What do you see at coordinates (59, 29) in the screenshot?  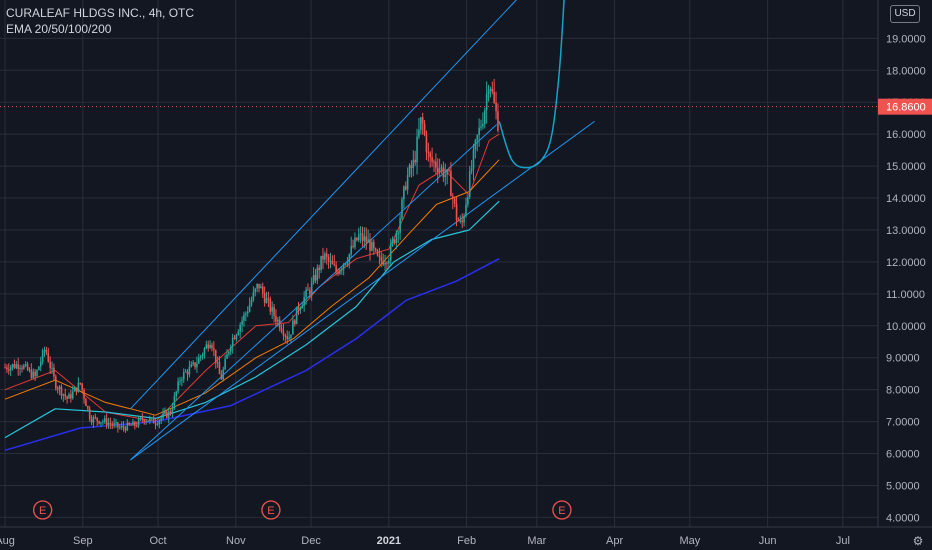 I see `indicator-legend: EMA 20/50/100/200` at bounding box center [59, 29].